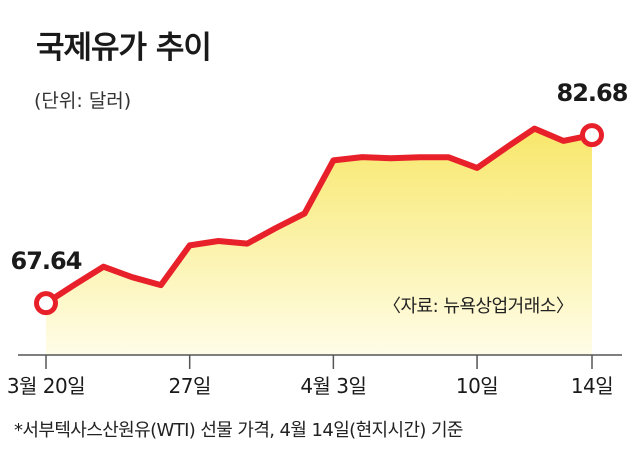 The image size is (640, 453). I want to click on x-tick-label: 10일, so click(477, 386).